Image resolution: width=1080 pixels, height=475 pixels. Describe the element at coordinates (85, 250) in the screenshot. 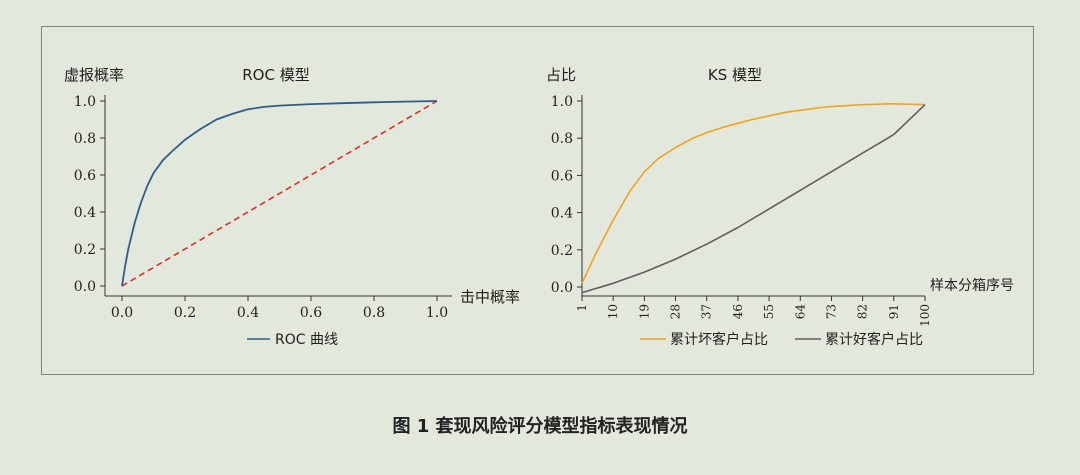

I see `roc-y-tick-label: 0.2` at that location.